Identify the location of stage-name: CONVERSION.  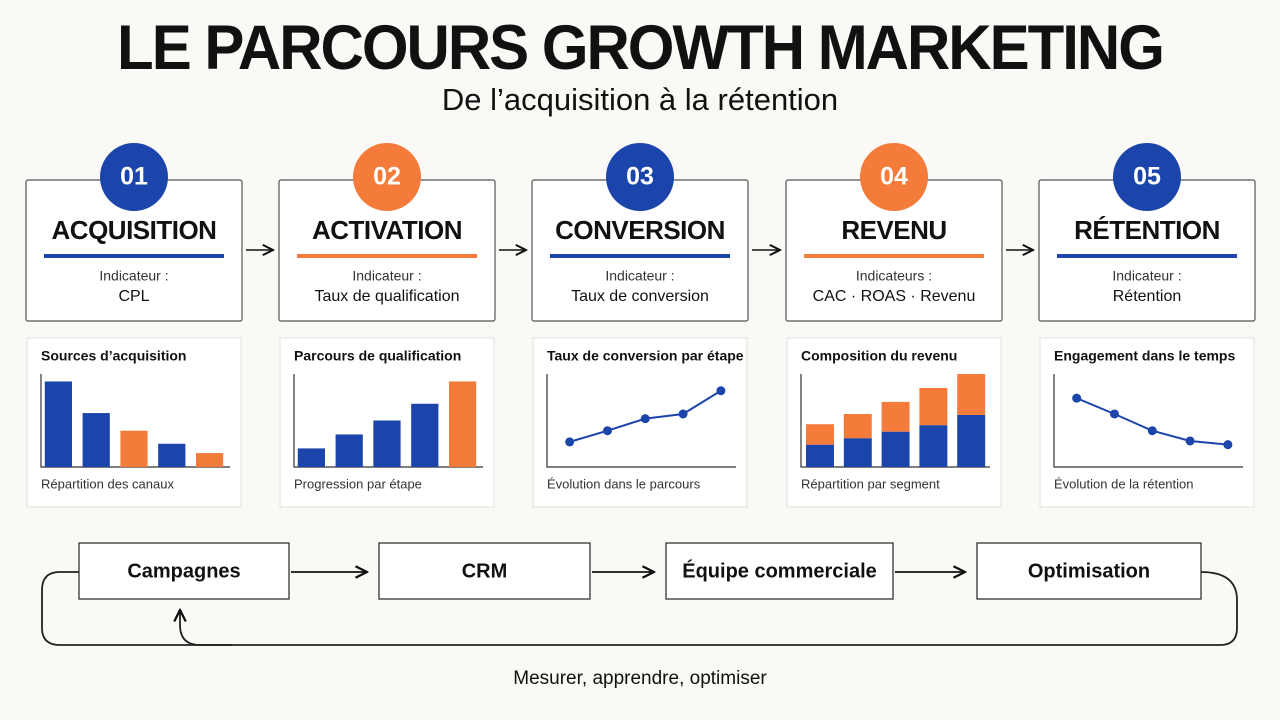
(640, 230).